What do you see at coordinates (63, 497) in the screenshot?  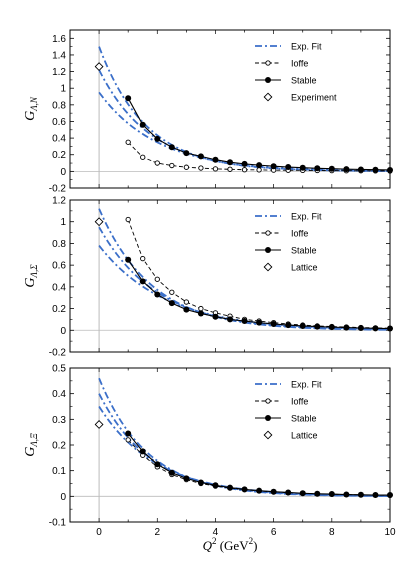 I see `y-tick-label: 0` at bounding box center [63, 497].